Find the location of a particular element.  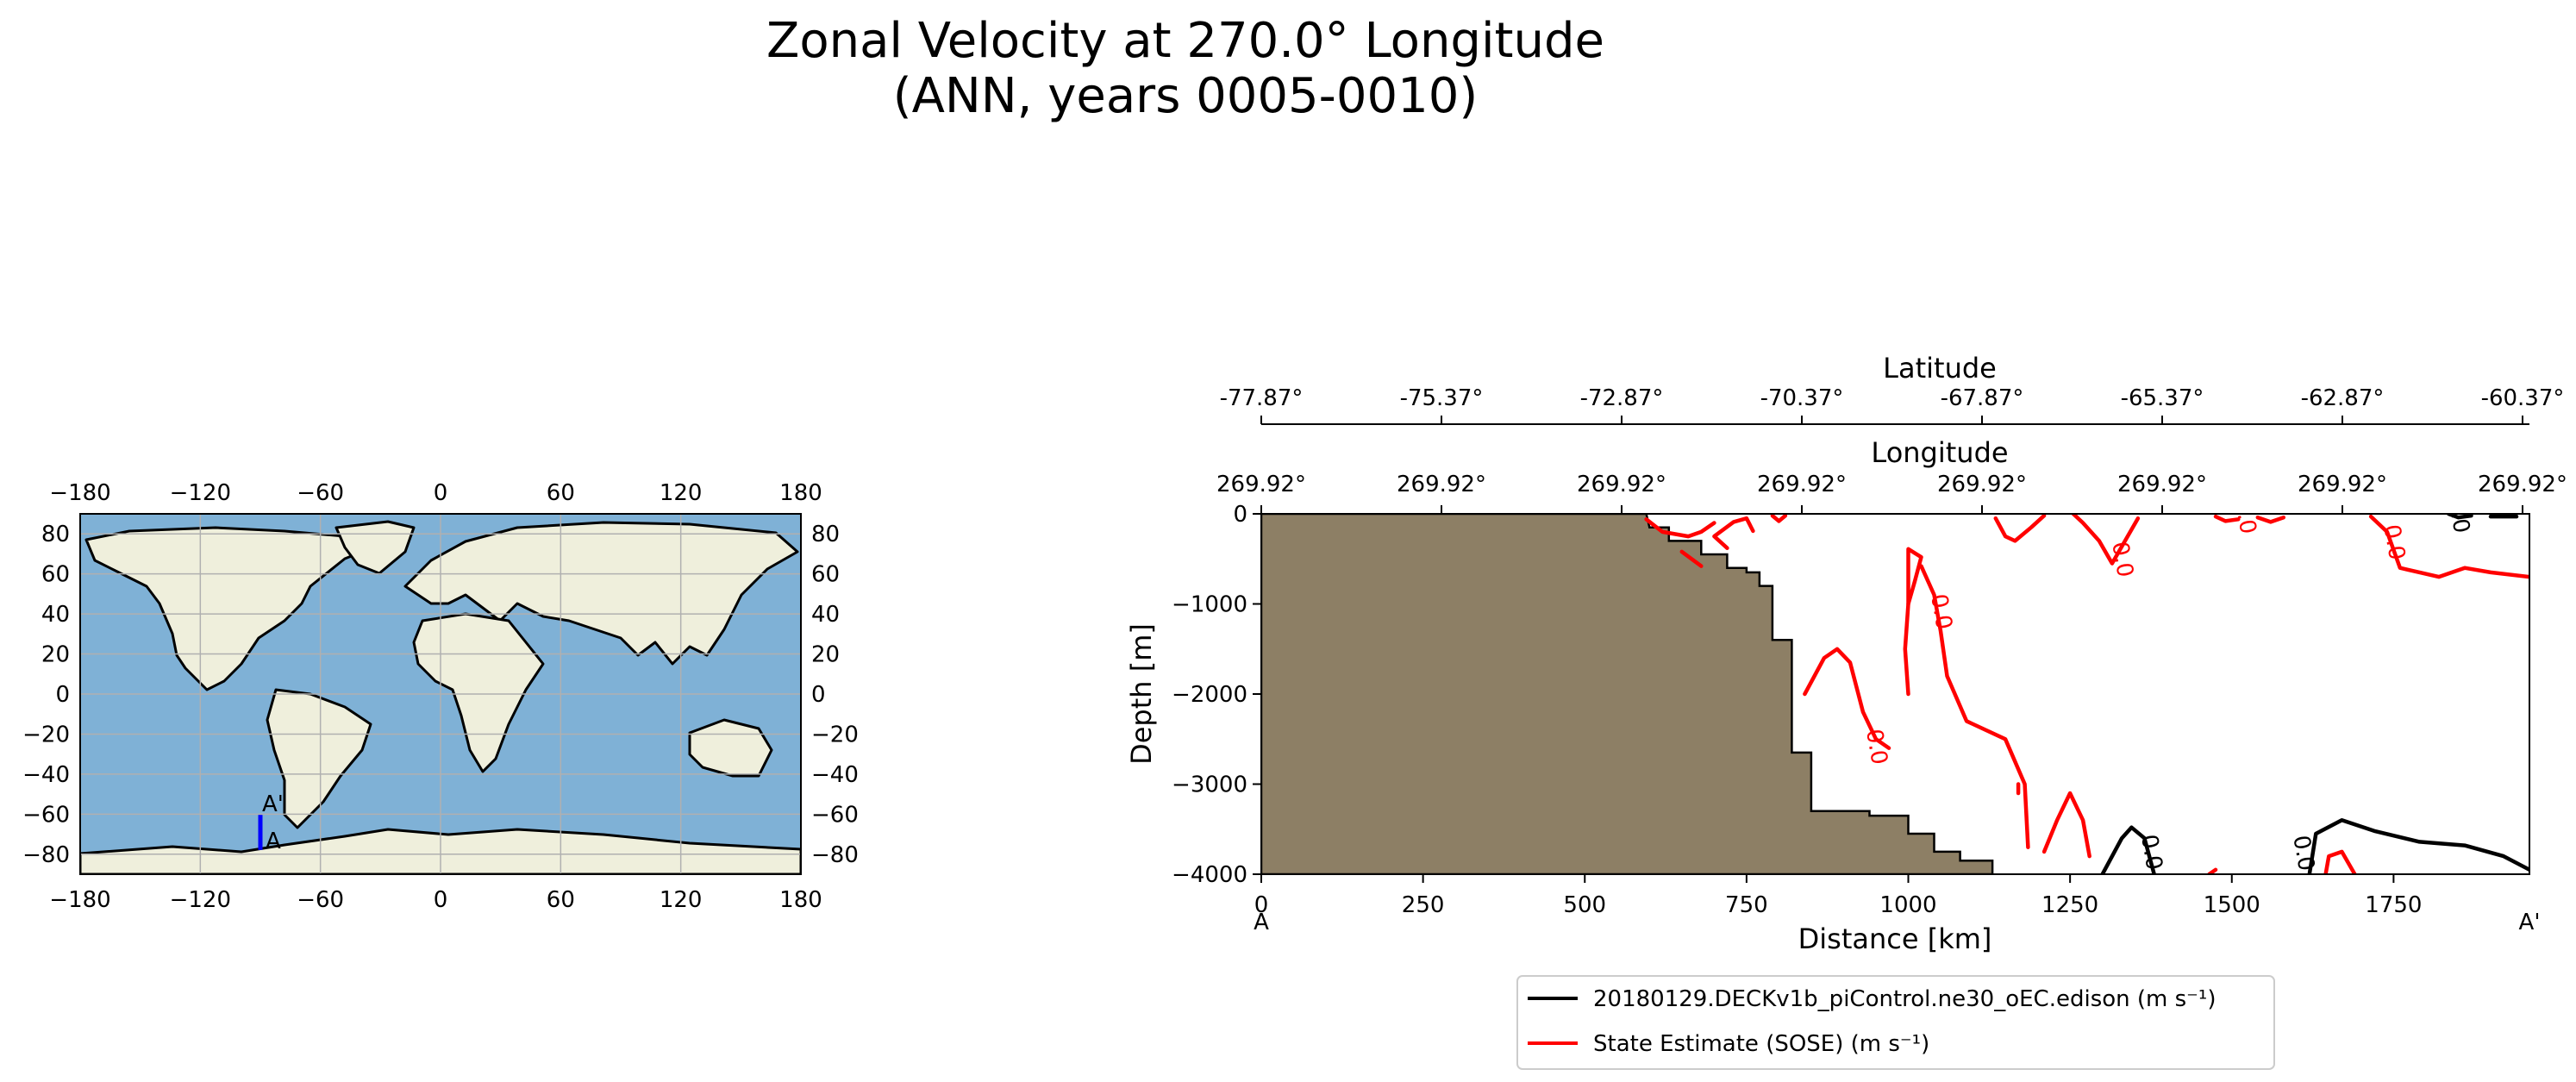

map-xtick-label-bottom: 0 is located at coordinates (441, 900).